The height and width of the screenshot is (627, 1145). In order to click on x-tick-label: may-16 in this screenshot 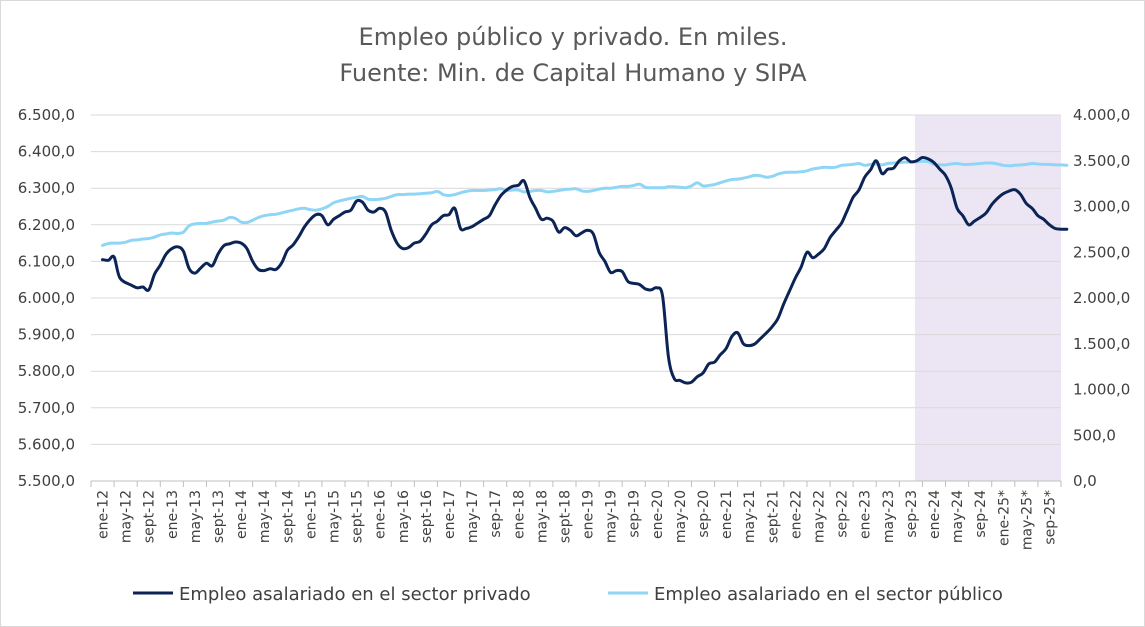, I will do `click(404, 516)`.